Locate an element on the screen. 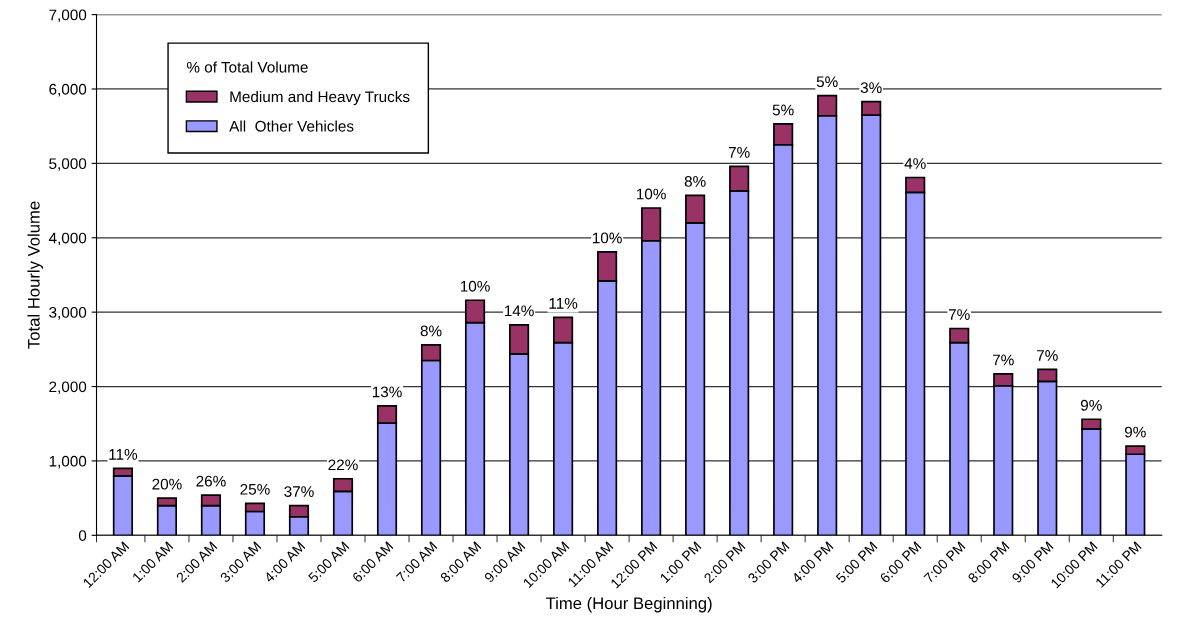 This screenshot has height=635, width=1177. y-axis-title: Total Hourly Volume is located at coordinates (35, 275).